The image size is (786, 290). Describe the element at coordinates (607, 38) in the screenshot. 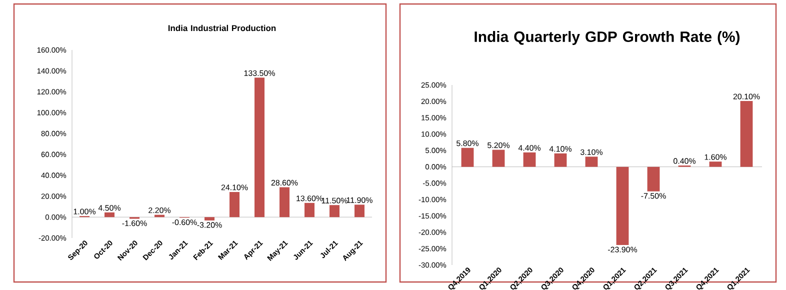

I see `chart-title: India Quarterly GDP Growth Rate (%)` at that location.